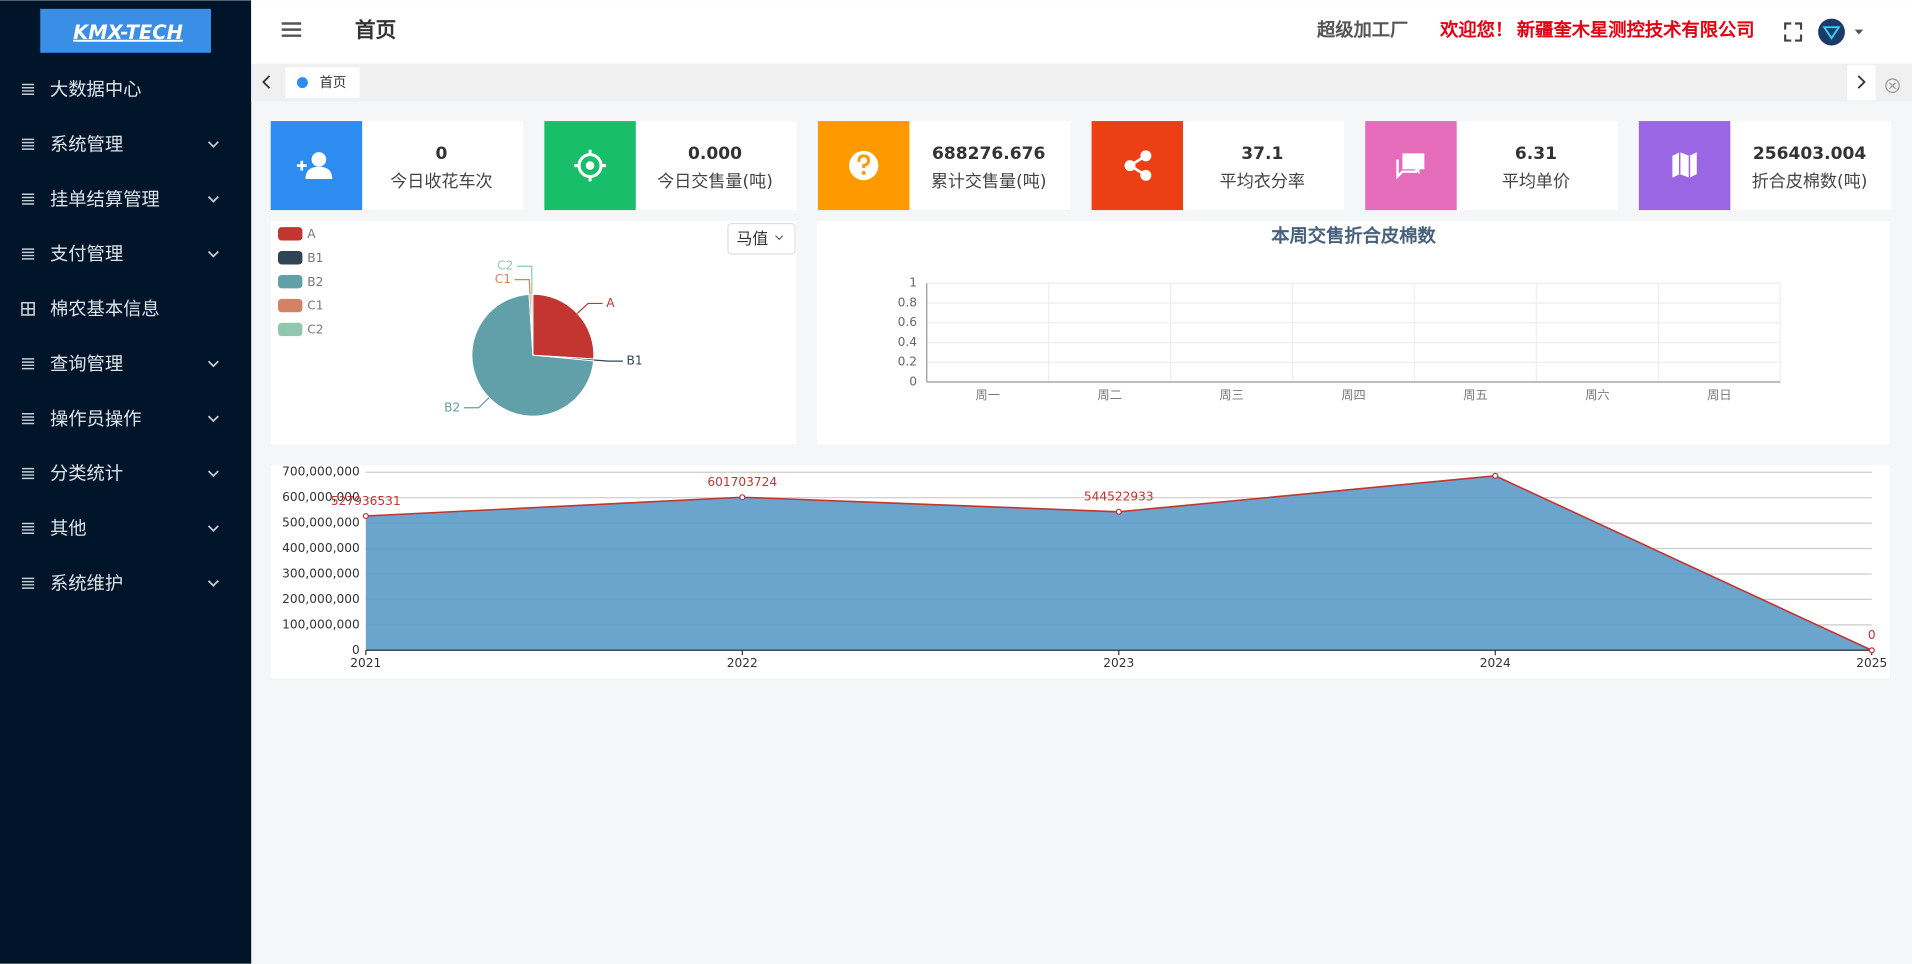  I want to click on legend-label: C2, so click(315, 330).